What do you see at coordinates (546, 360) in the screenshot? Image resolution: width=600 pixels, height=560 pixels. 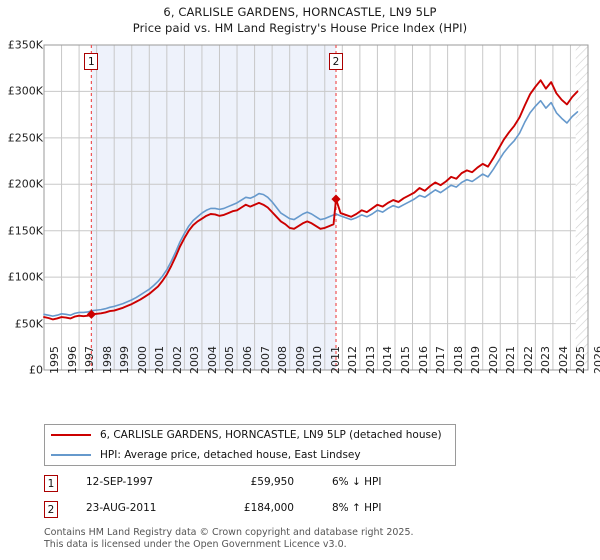 I see `x-axis-tick-label: 2023` at bounding box center [546, 360].